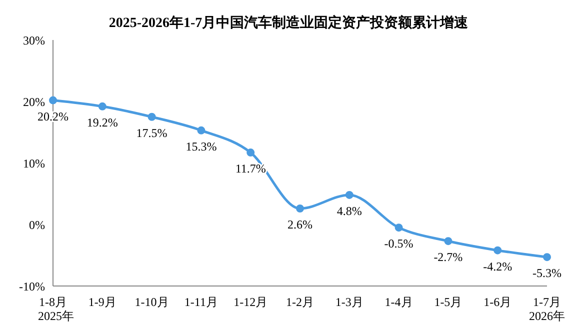 Image resolution: width=577 pixels, height=335 pixels. I want to click on x-tick-label: 1-2月, so click(300, 302).